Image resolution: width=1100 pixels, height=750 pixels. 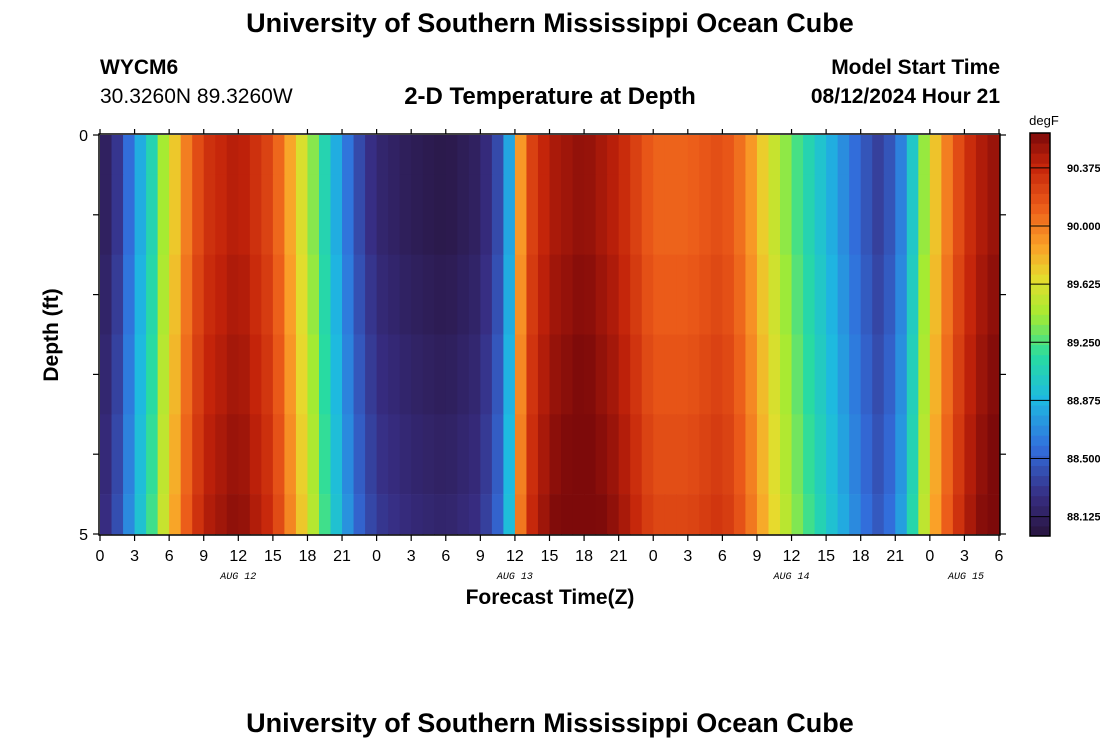 I want to click on x-tick-label: 15, so click(x=550, y=556).